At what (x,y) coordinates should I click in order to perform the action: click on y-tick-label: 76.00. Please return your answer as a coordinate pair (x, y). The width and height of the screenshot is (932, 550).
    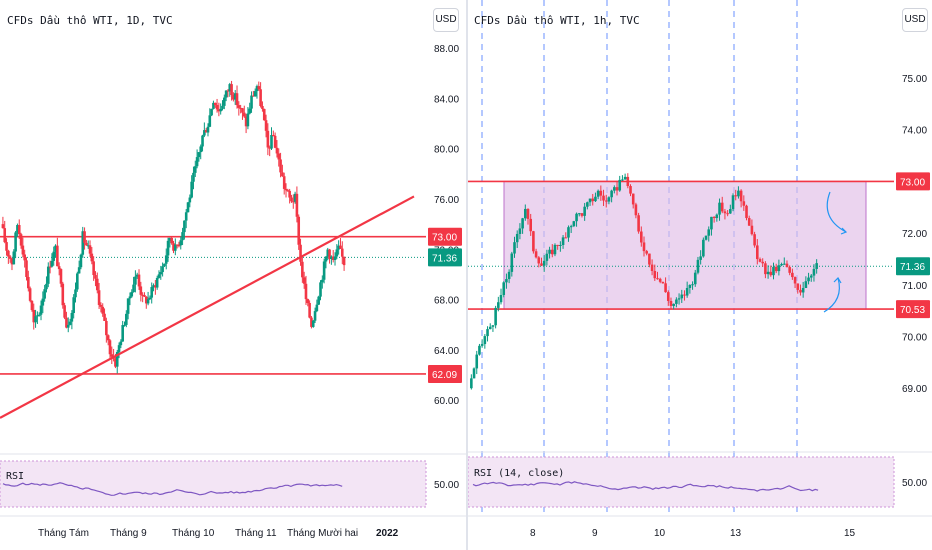
    Looking at the image, I should click on (446, 200).